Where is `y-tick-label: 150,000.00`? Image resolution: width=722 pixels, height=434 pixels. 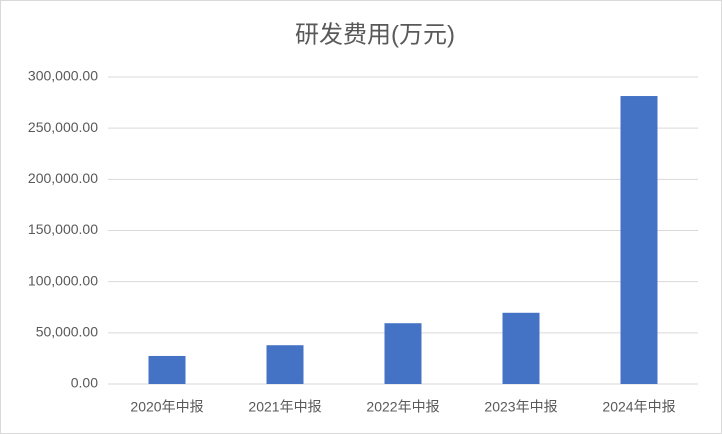 y-tick-label: 150,000.00 is located at coordinates (63, 229).